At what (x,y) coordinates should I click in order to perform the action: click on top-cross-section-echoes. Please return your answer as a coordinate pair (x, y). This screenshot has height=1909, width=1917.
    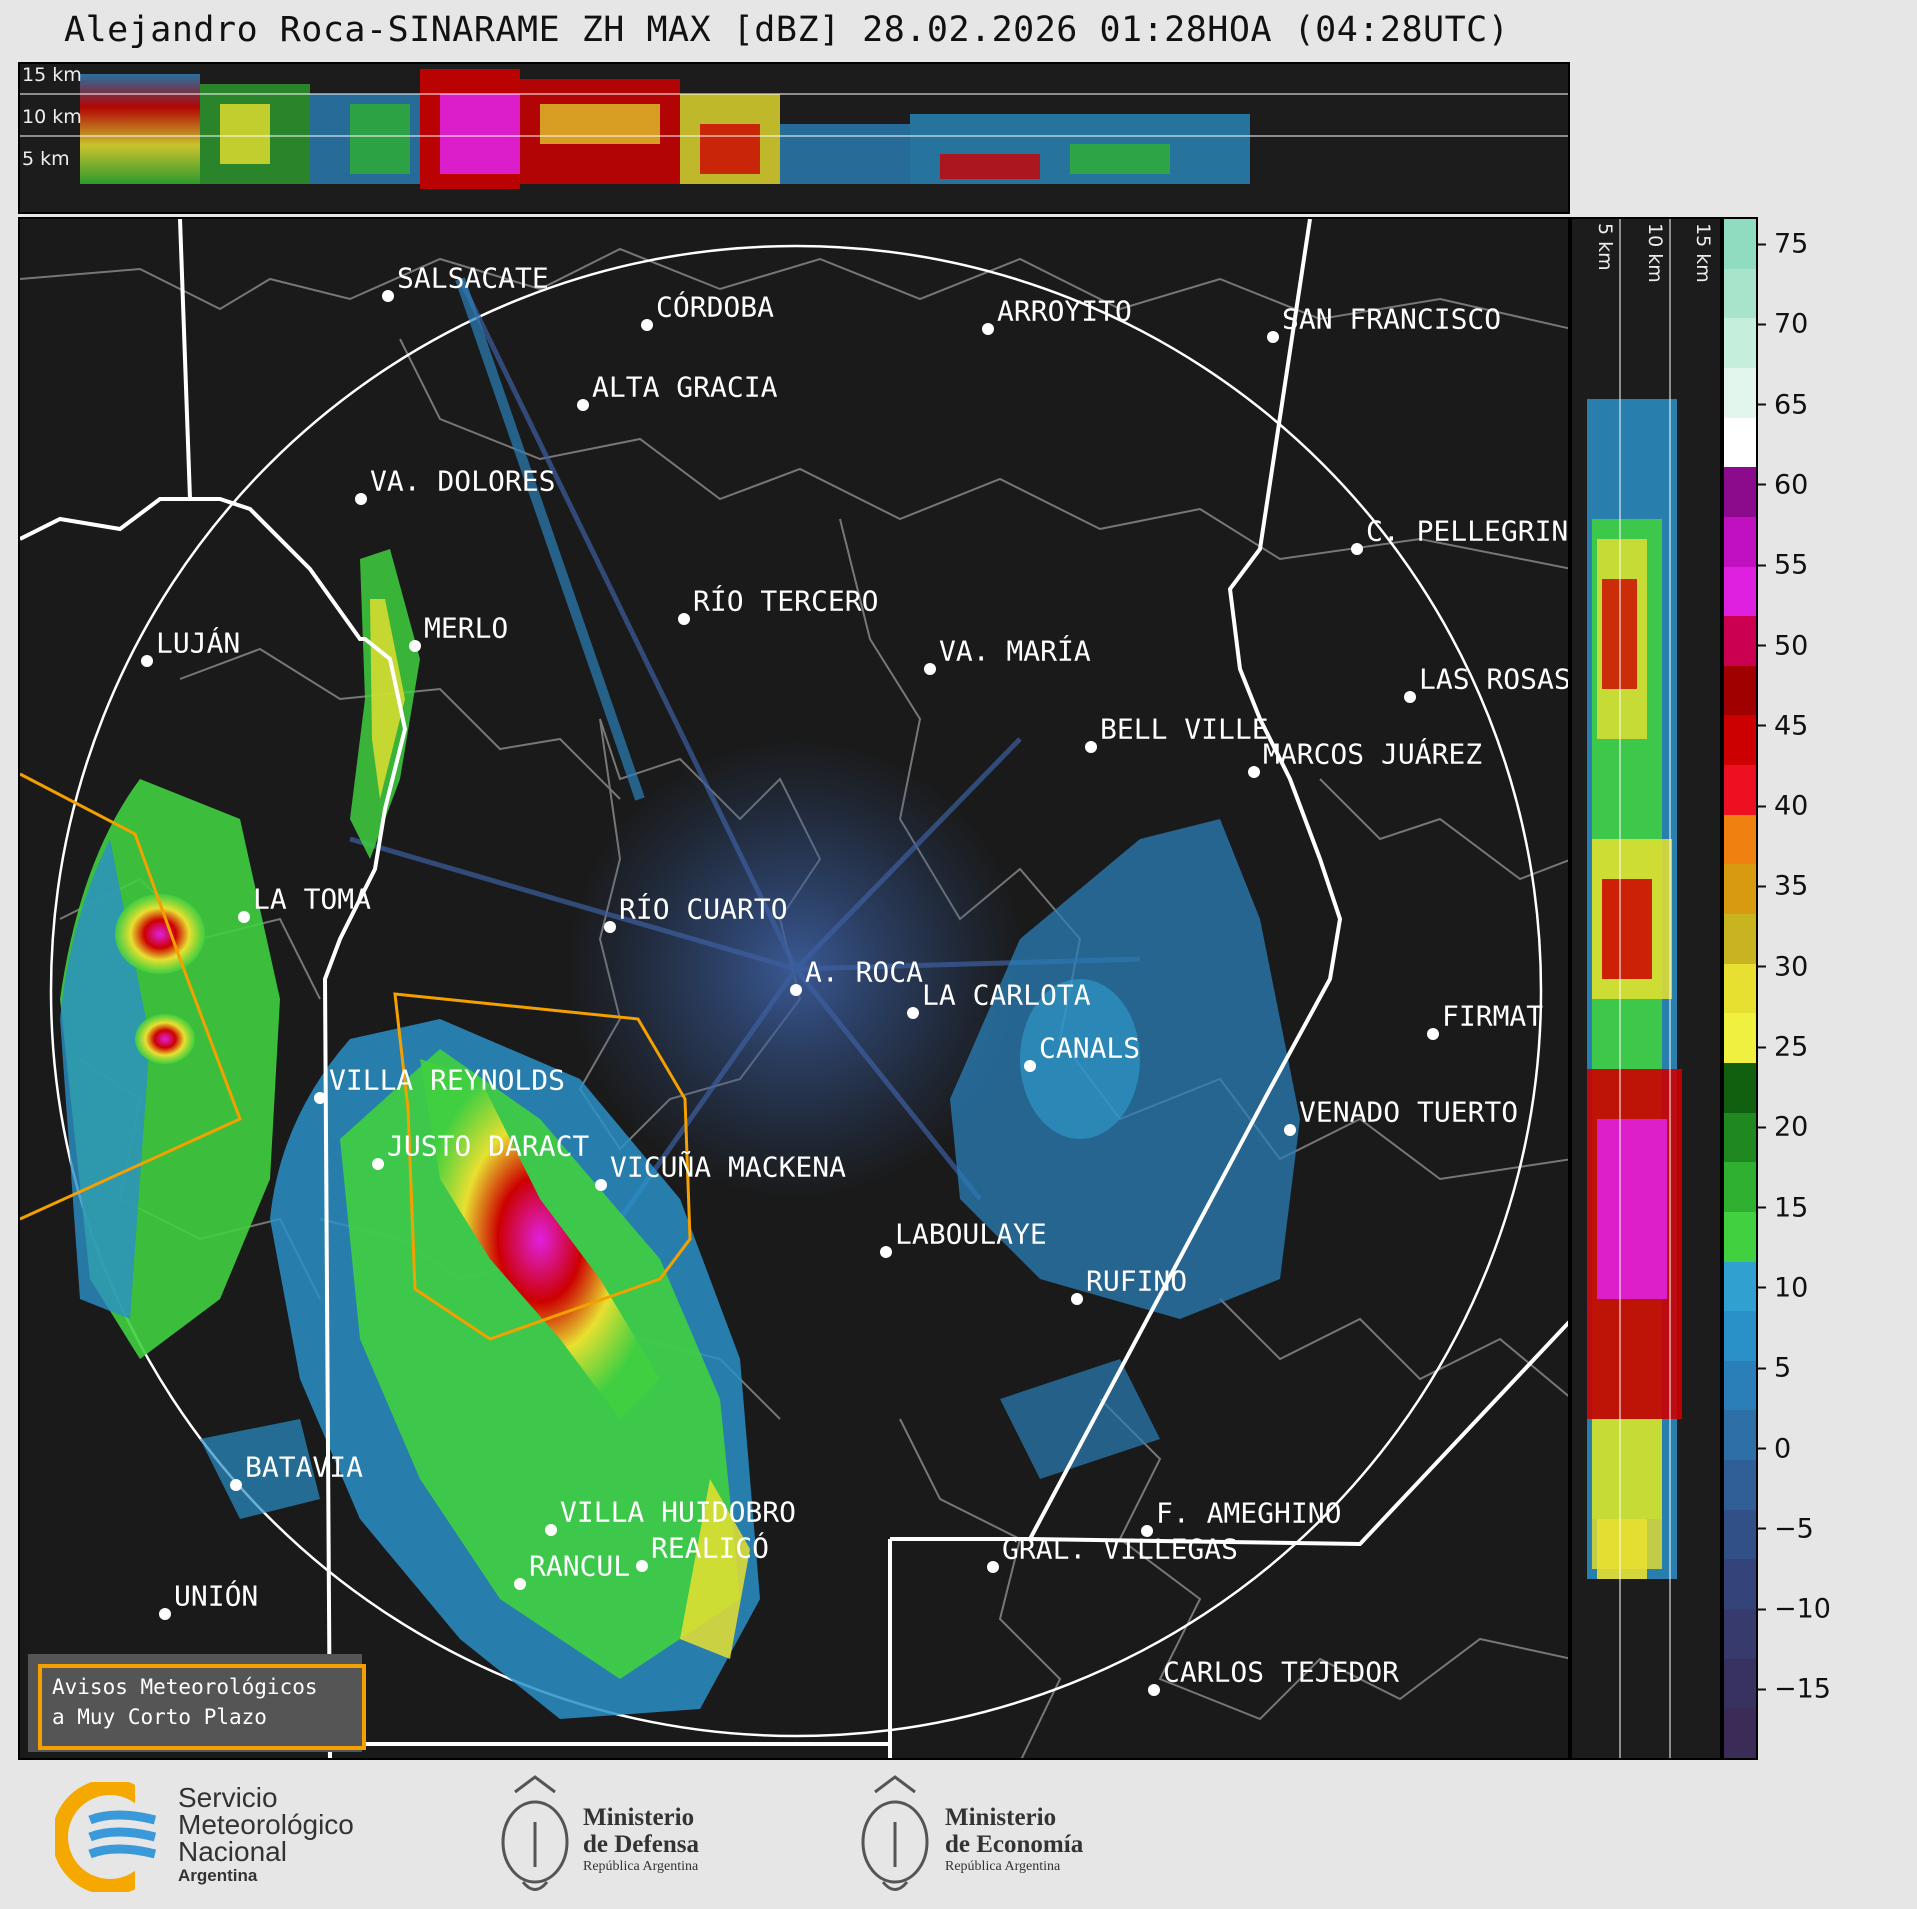
    Looking at the image, I should click on (794, 129).